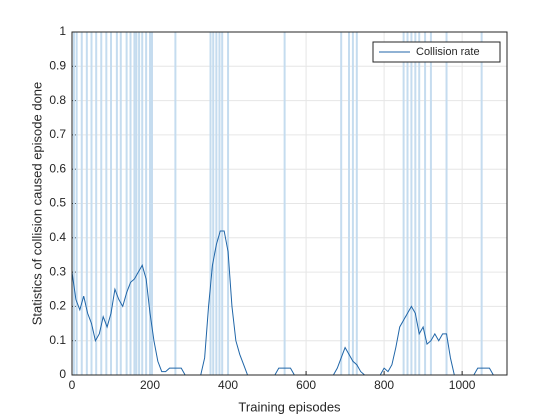 The width and height of the screenshot is (560, 420). I want to click on y-tick-label: 0, so click(62, 374).